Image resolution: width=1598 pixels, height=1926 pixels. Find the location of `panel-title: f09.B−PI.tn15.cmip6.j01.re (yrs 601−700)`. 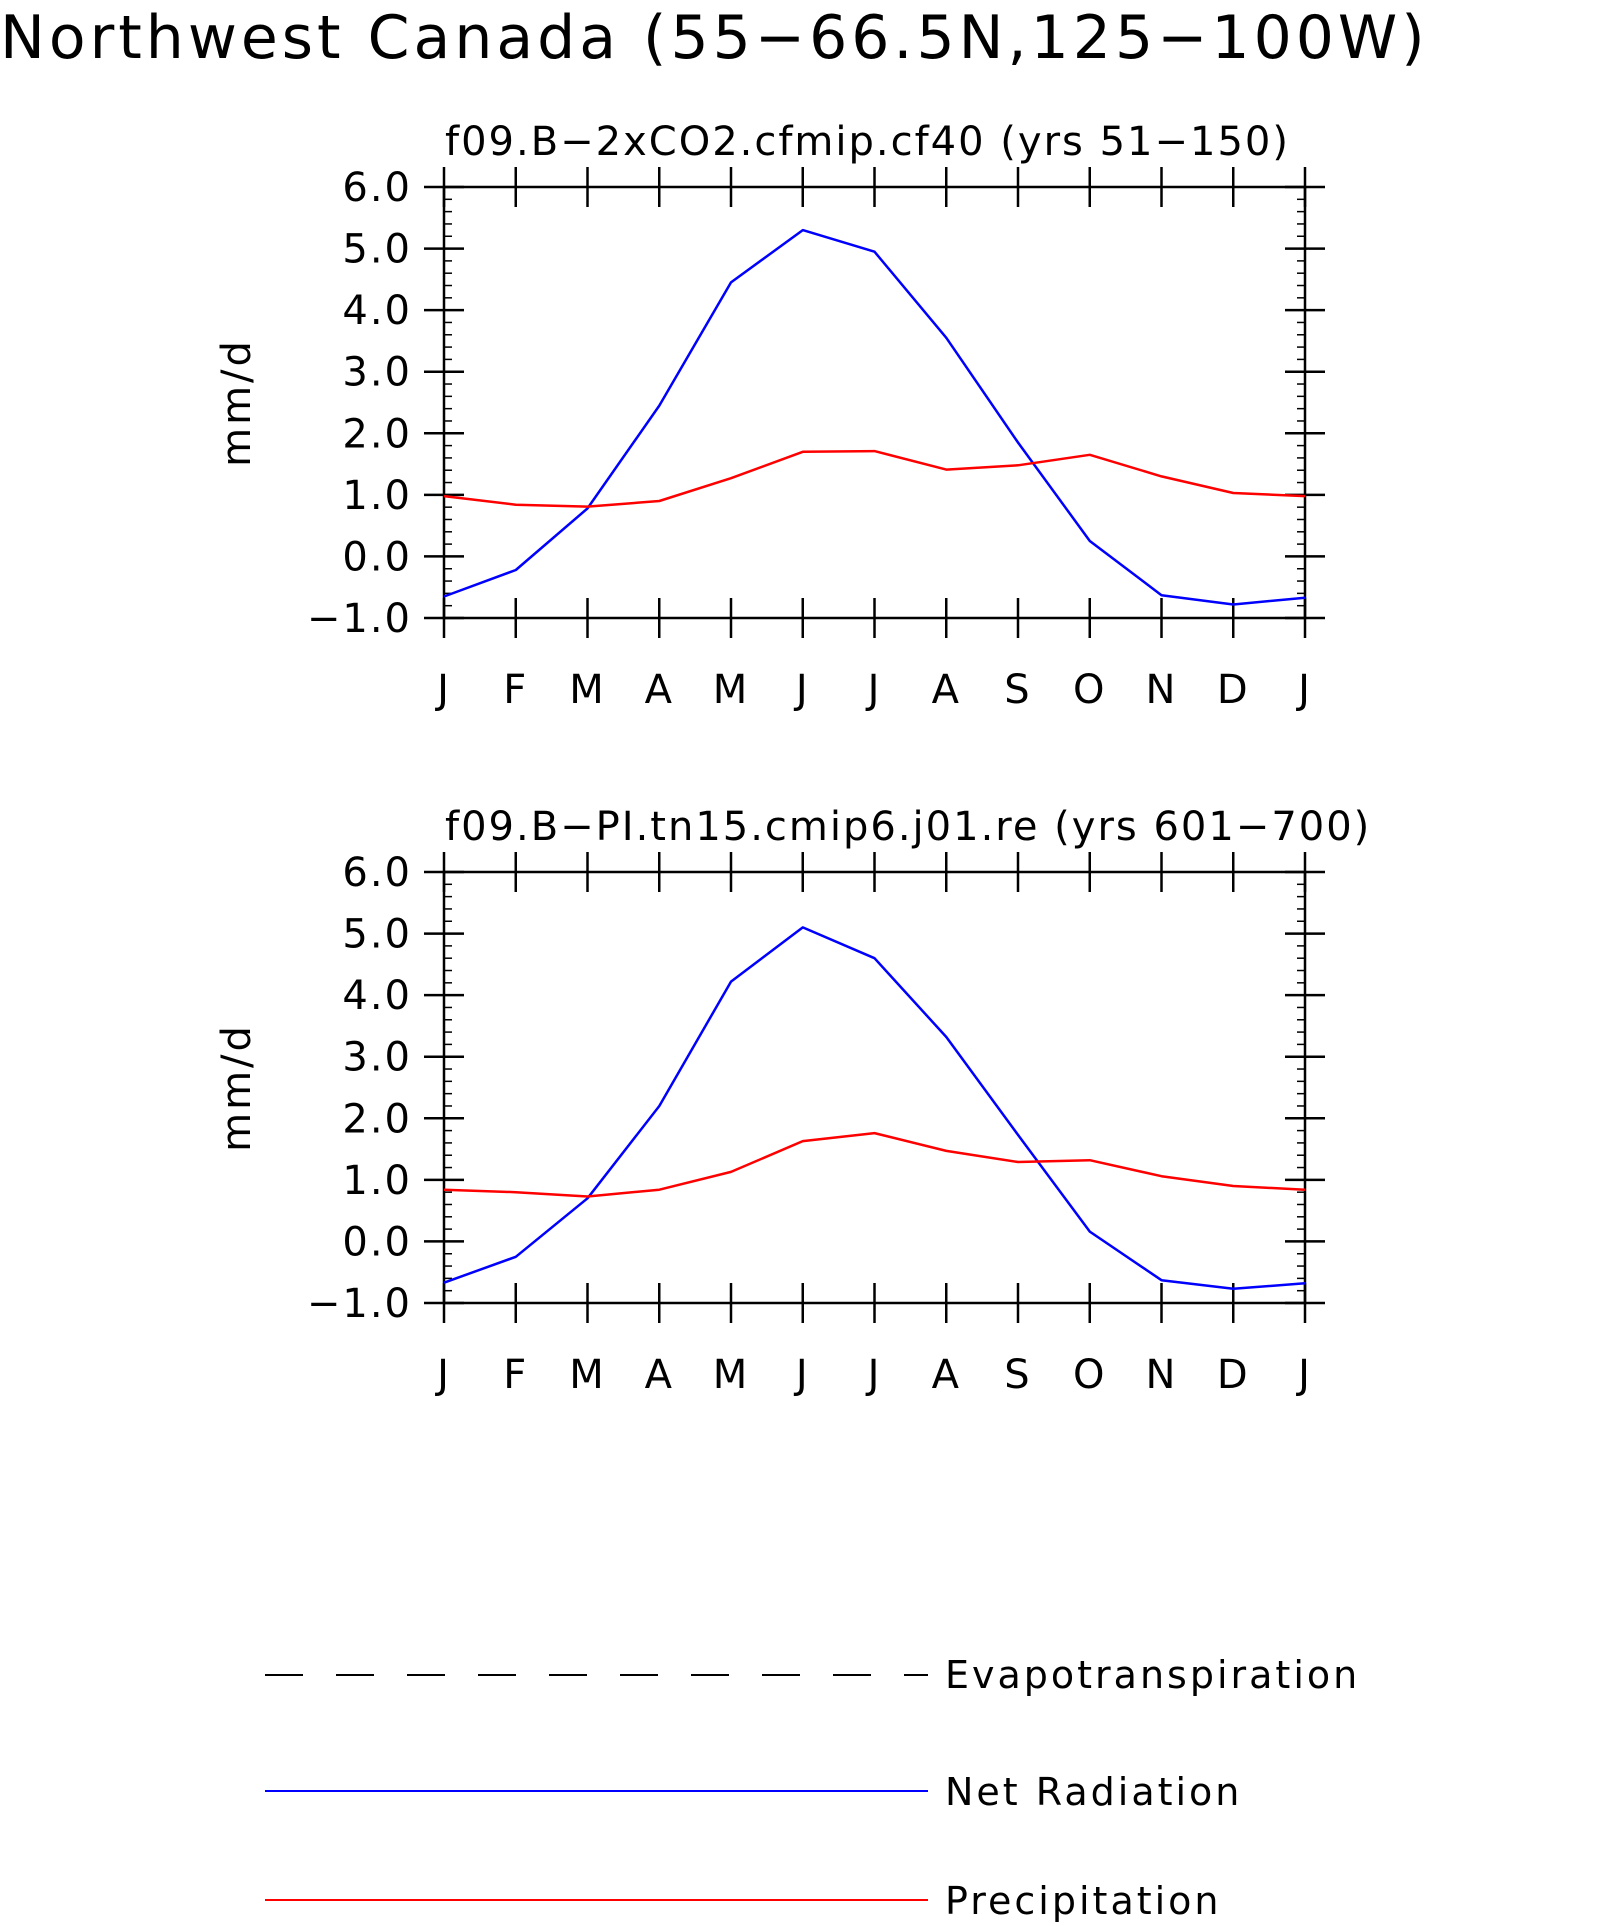

panel-title: f09.B−PI.tn15.cmip6.j01.re (yrs 601−700) is located at coordinates (908, 827).